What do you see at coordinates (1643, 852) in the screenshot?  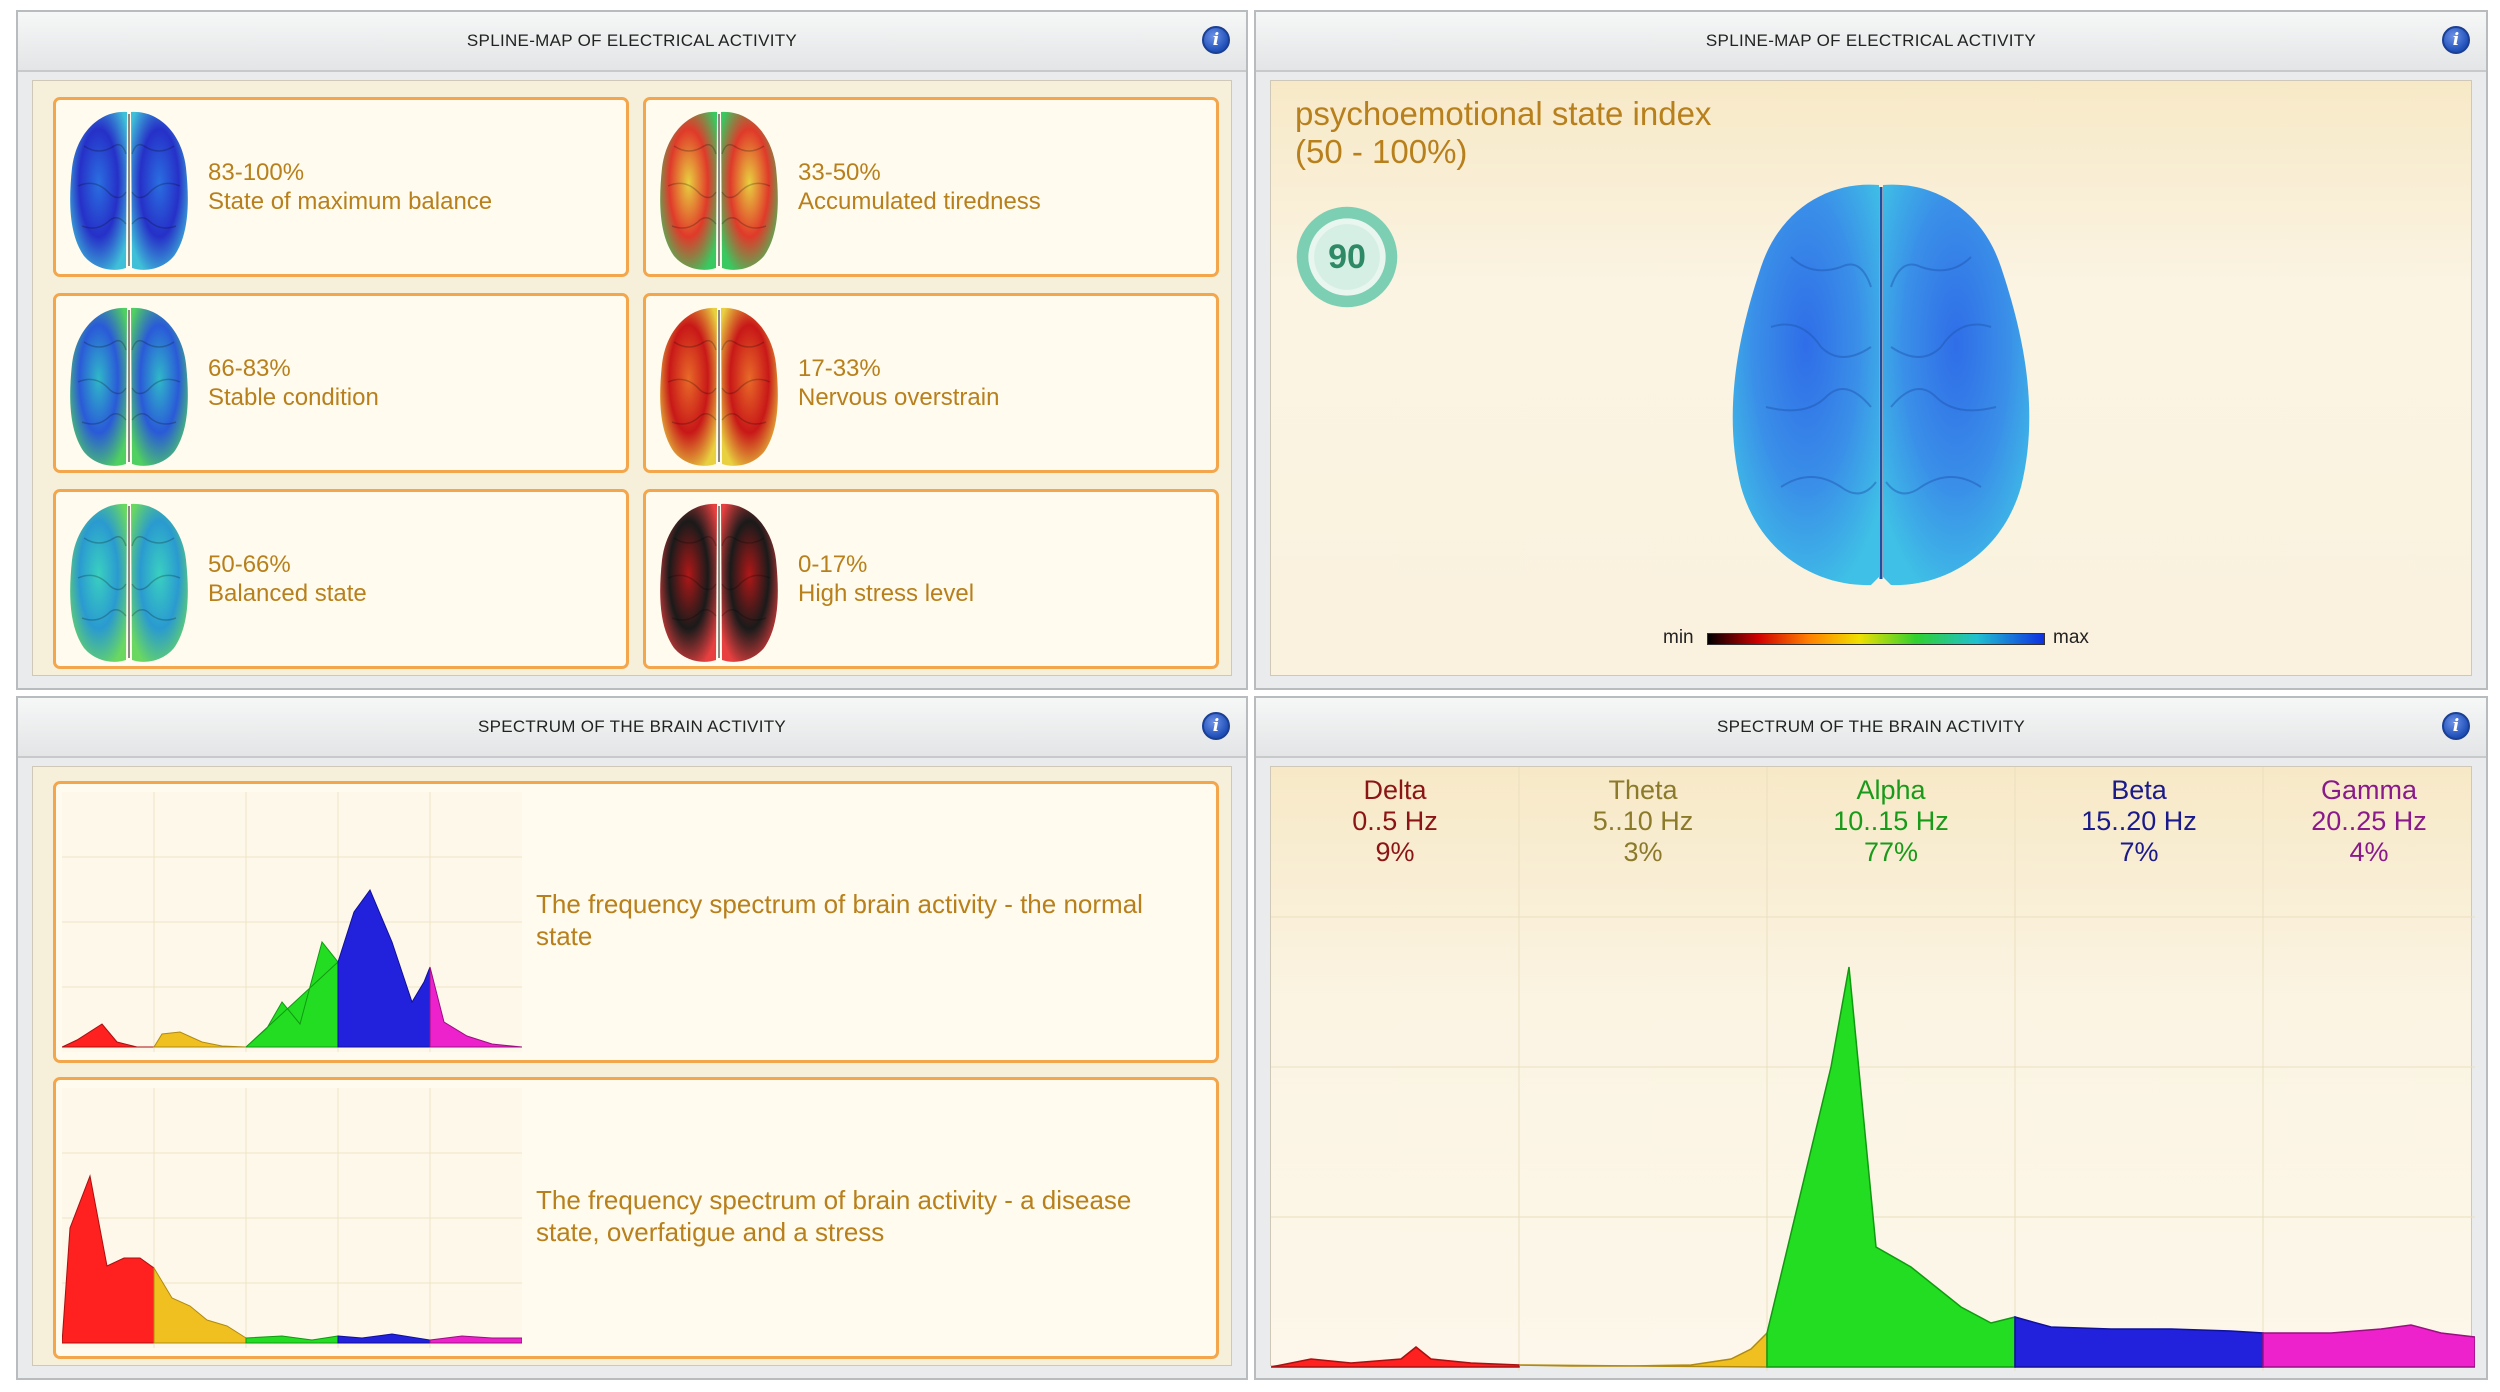 I see `band-percent: 3%` at bounding box center [1643, 852].